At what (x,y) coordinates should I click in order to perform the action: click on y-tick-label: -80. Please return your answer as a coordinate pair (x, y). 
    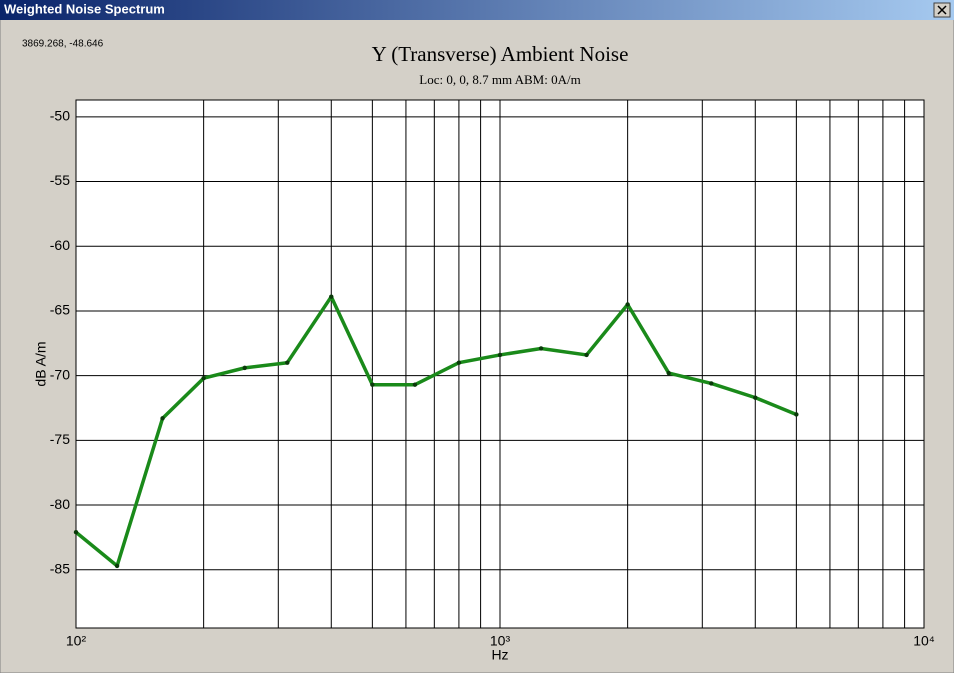
    Looking at the image, I should click on (60, 504).